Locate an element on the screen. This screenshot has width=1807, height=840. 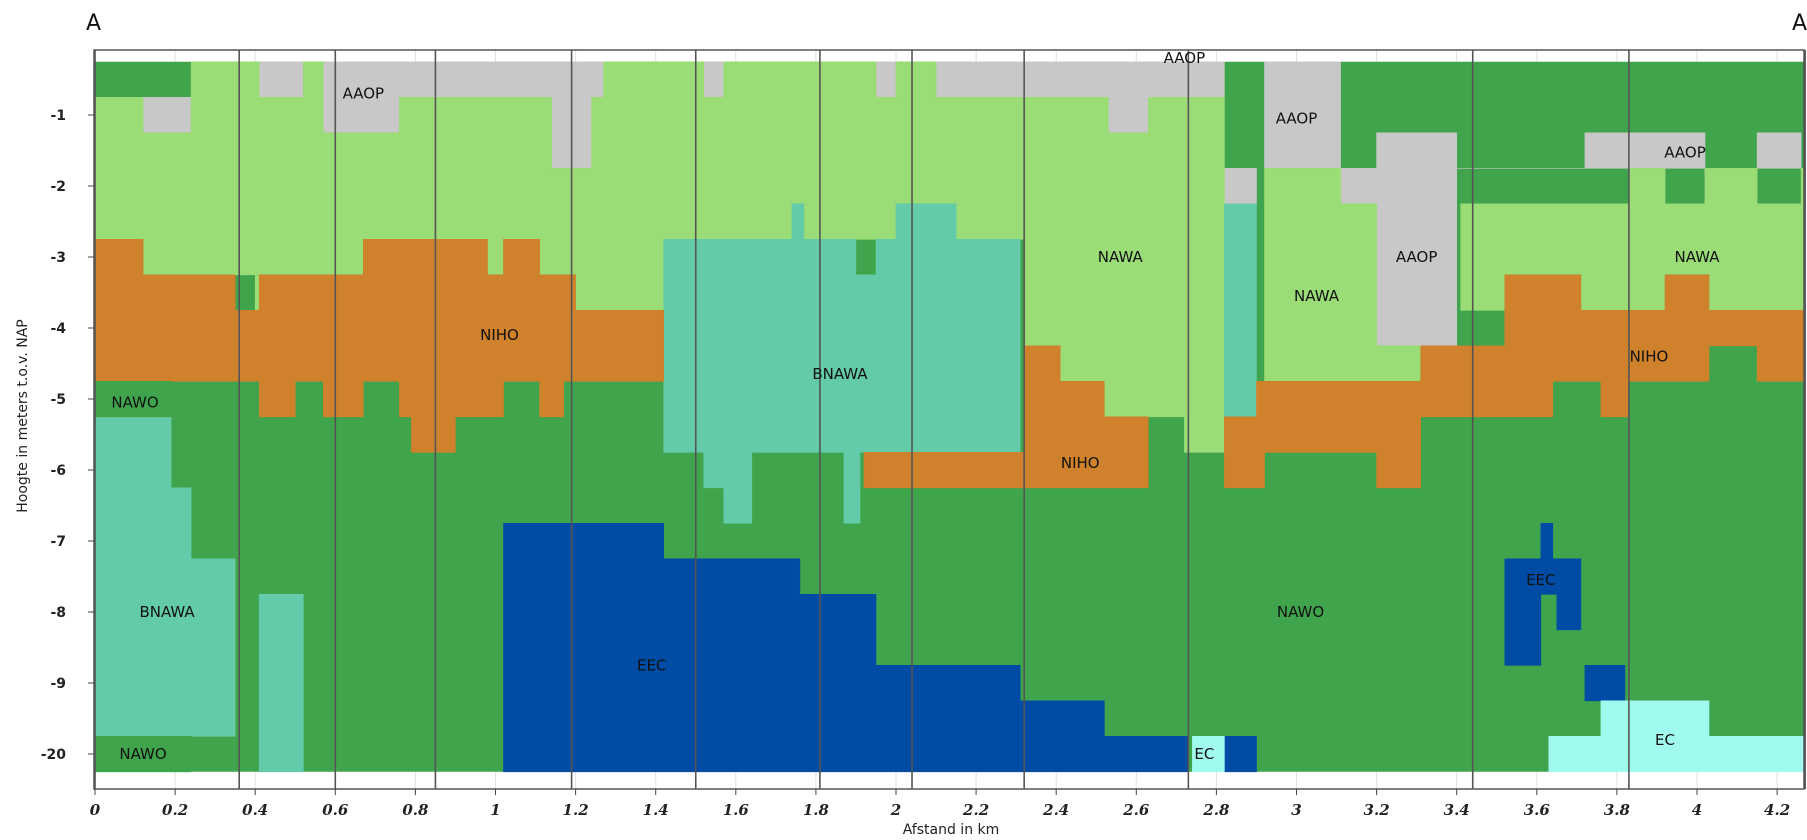
x-tick-label: 2 is located at coordinates (895, 810).